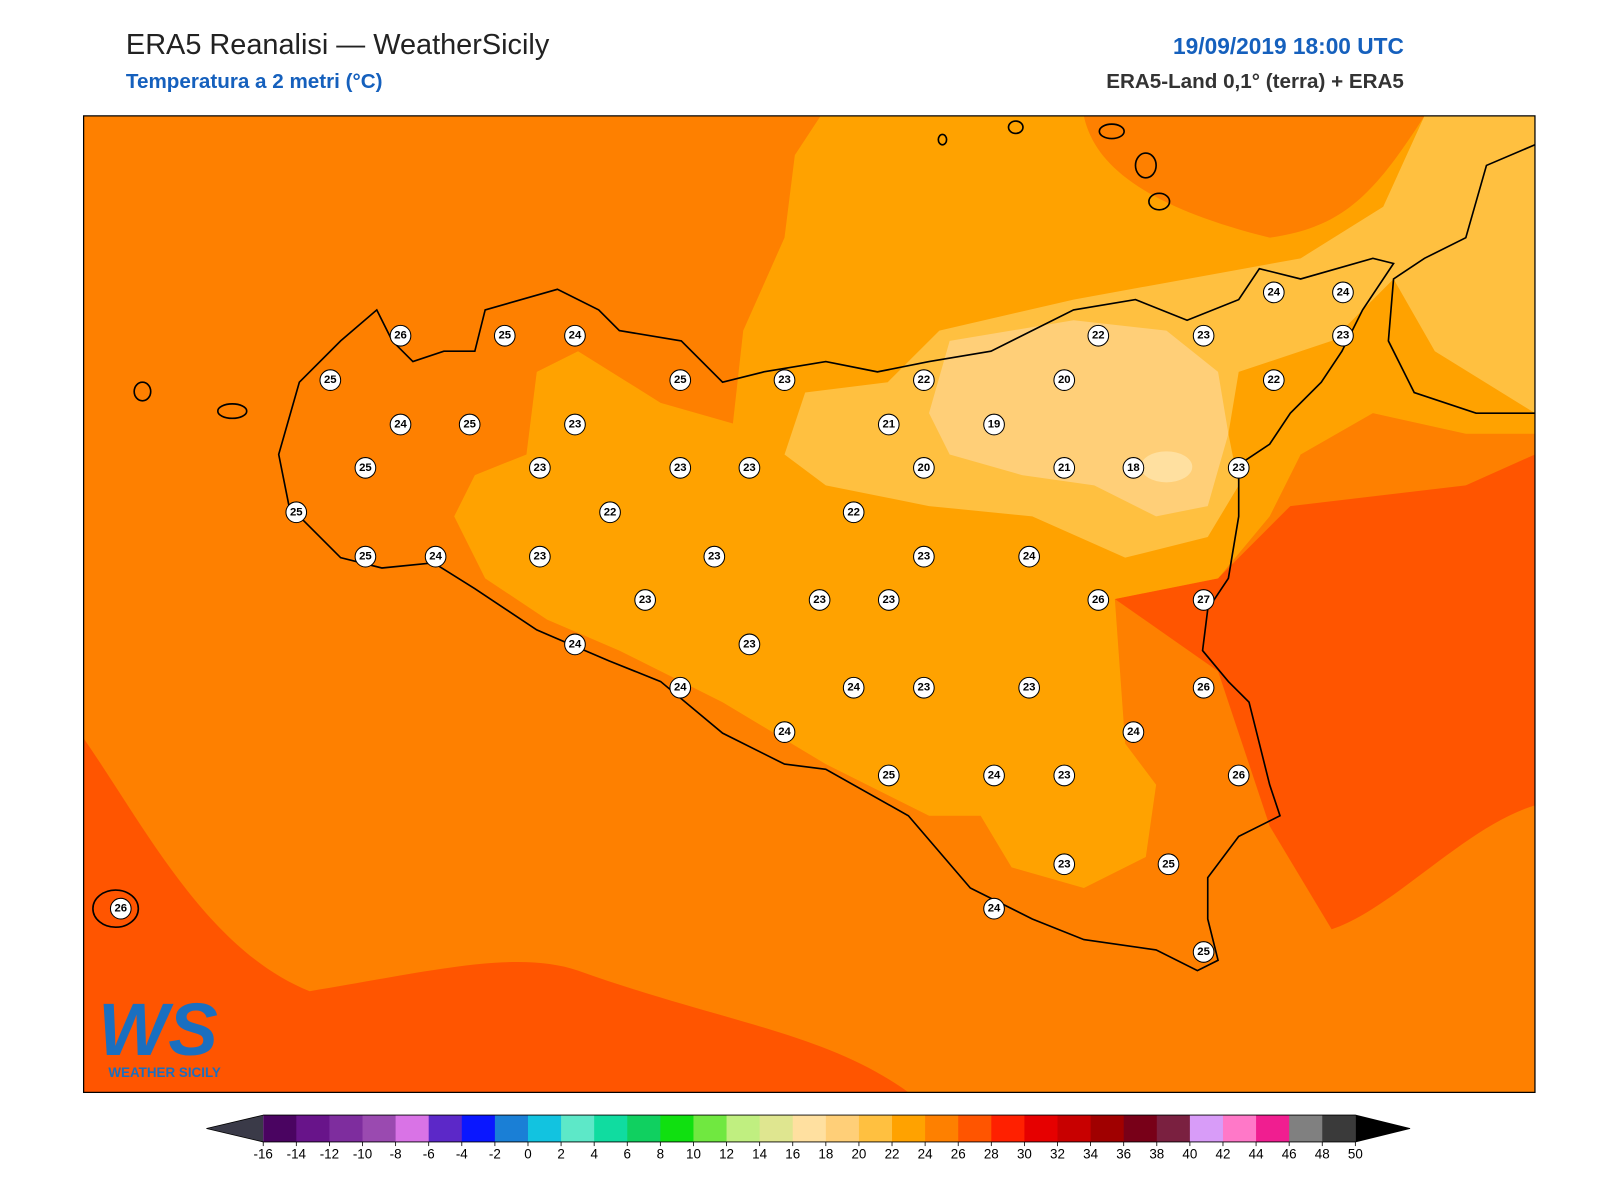 The image size is (1600, 1200). Describe the element at coordinates (925, 1153) in the screenshot. I see `colorbar-tick-label: 24` at that location.